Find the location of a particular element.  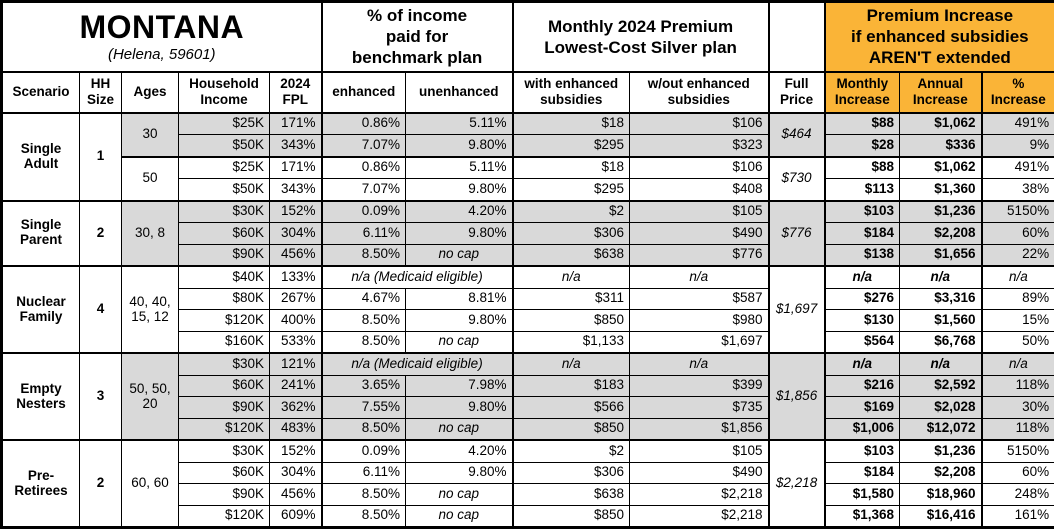

ages-cell: 60, 60 is located at coordinates (150, 484).